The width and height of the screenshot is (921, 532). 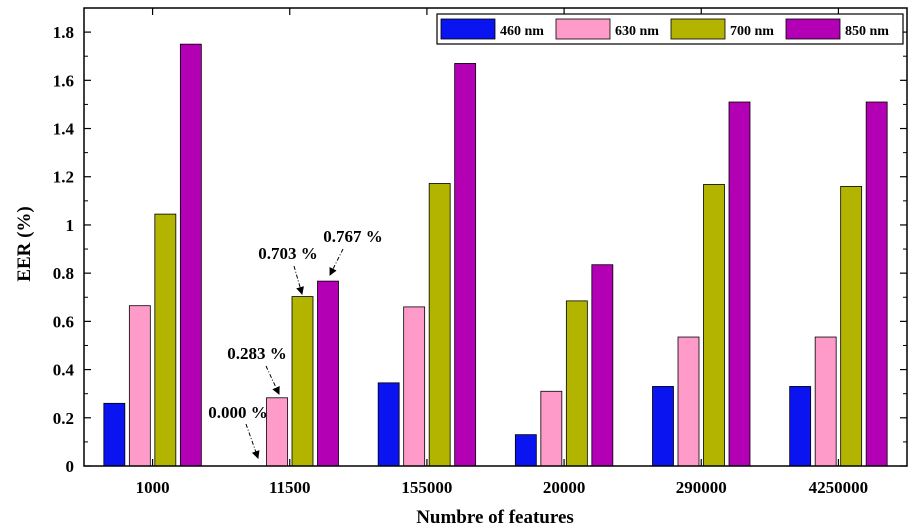 What do you see at coordinates (153, 487) in the screenshot?
I see `x-tick-label: 1000` at bounding box center [153, 487].